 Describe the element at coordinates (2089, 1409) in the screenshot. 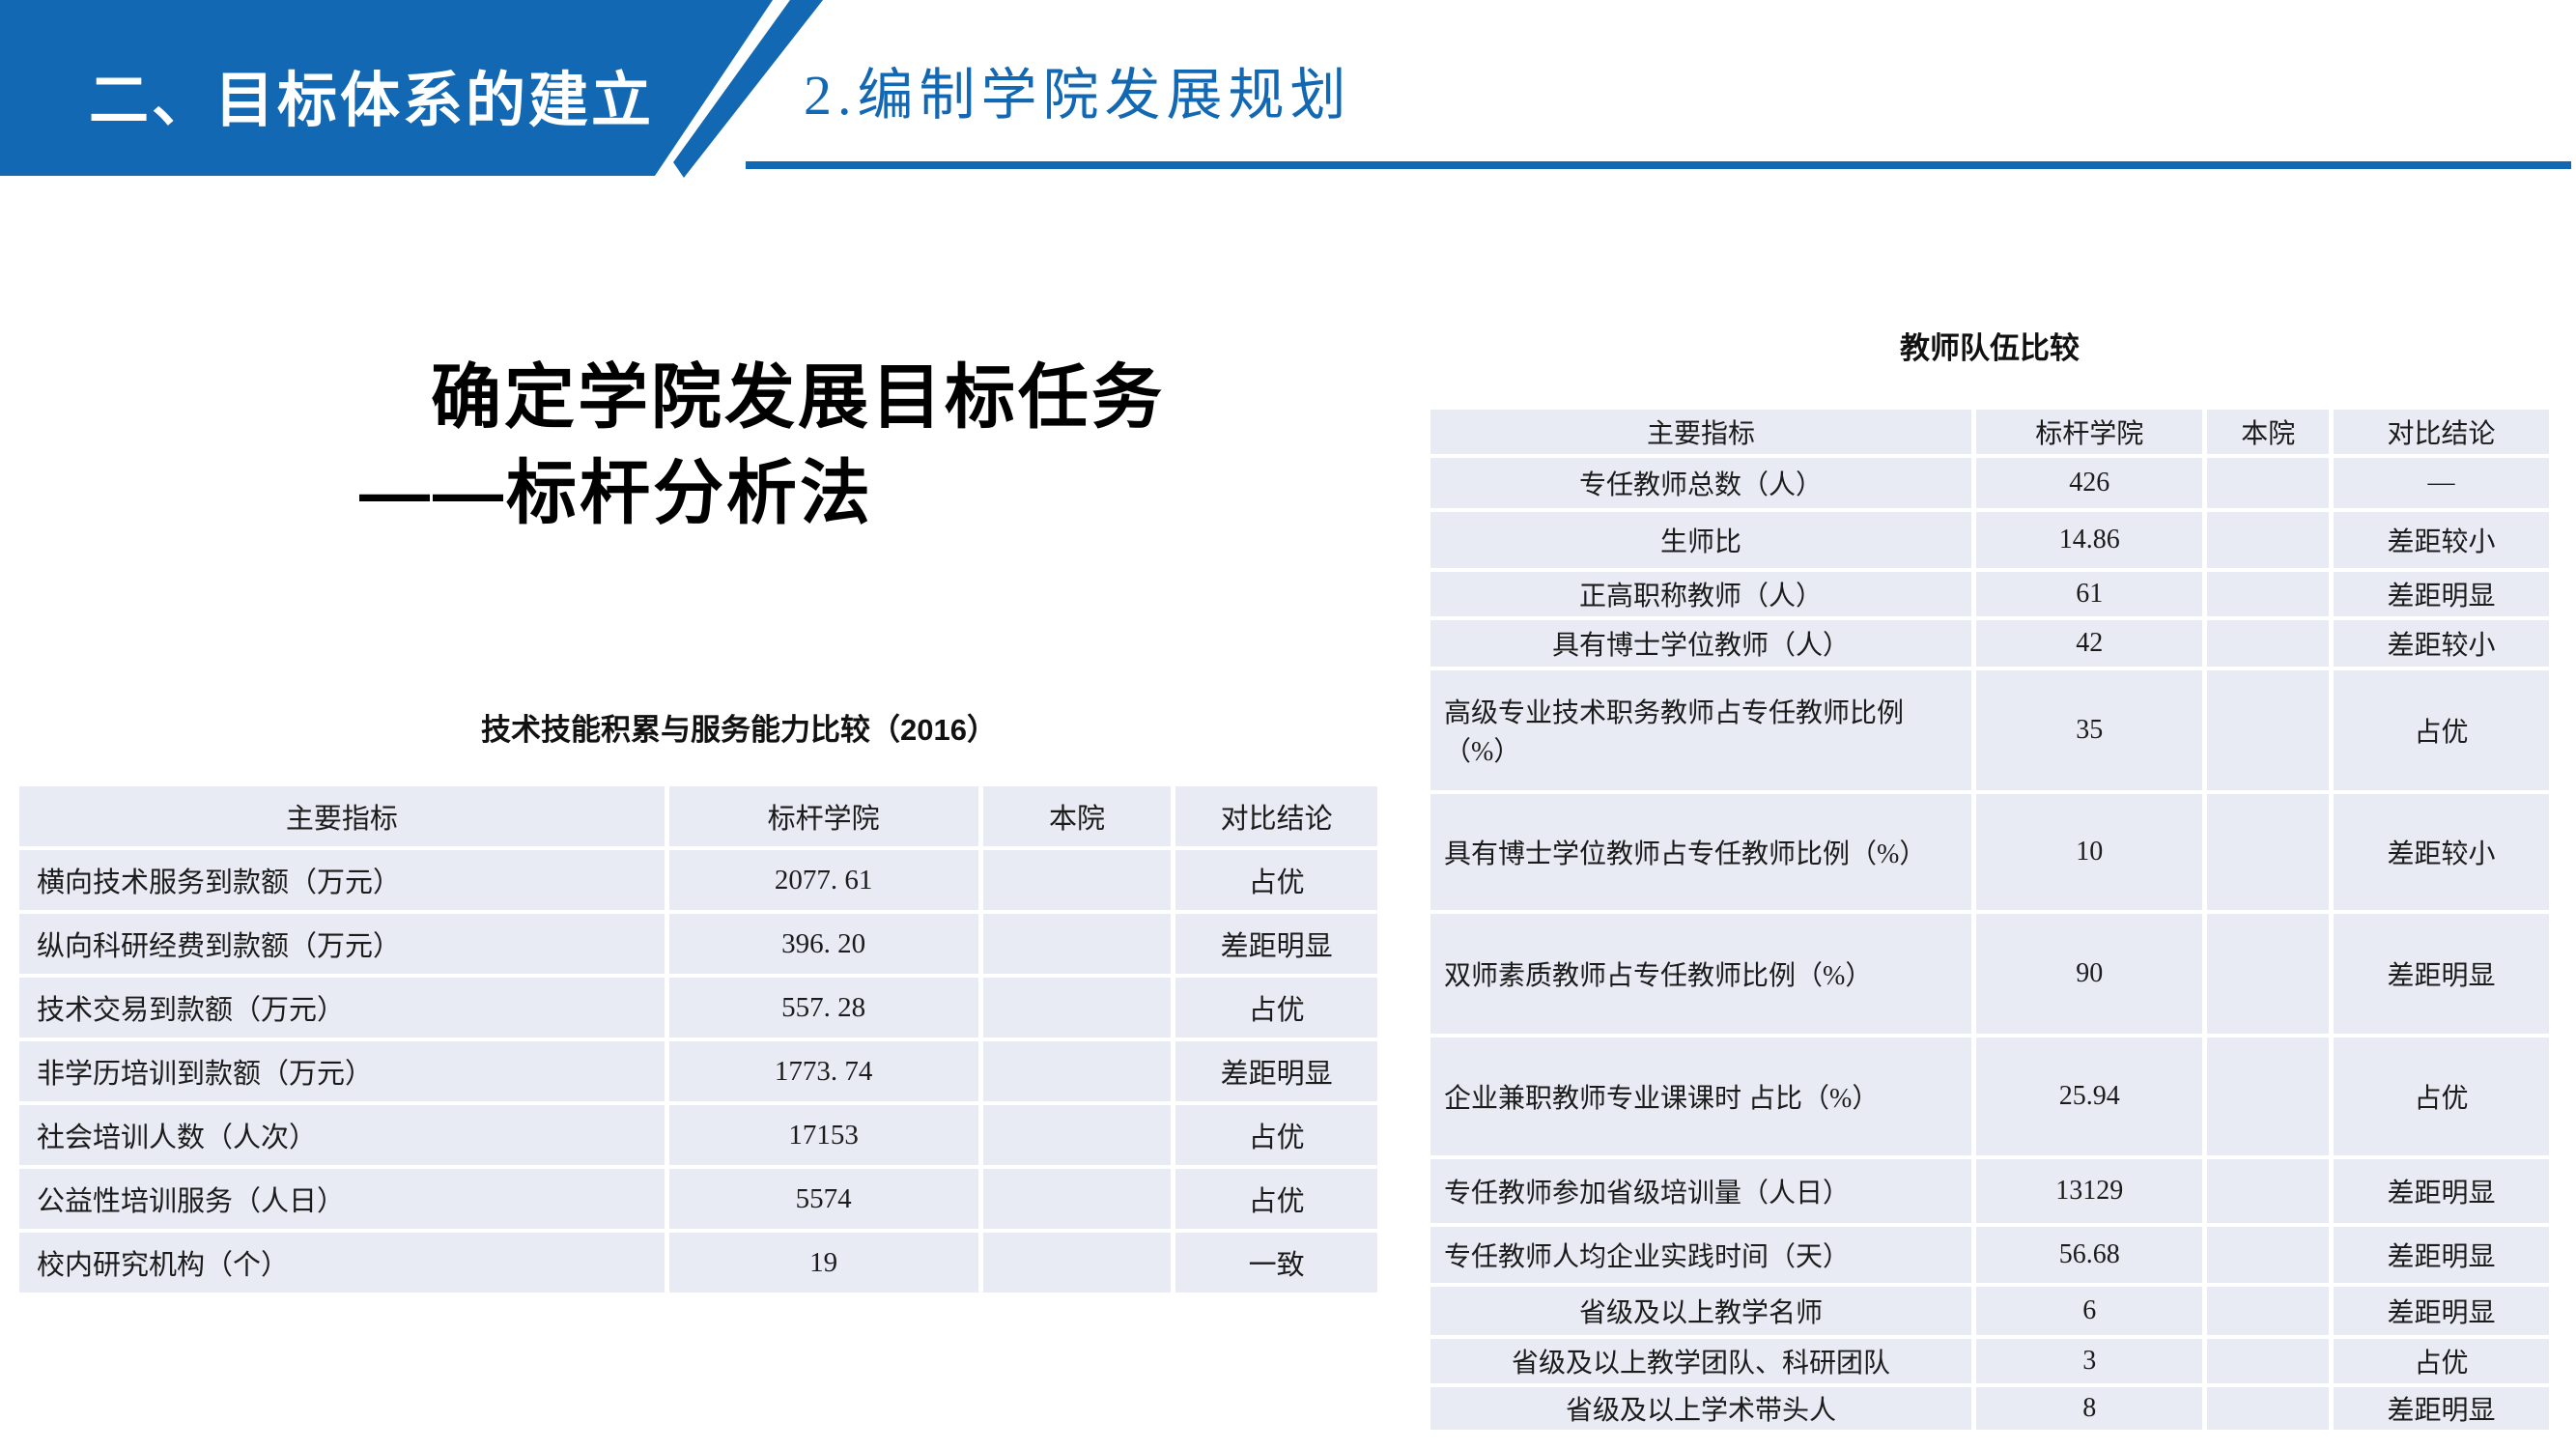

I see `benchmark-cell: 8` at that location.